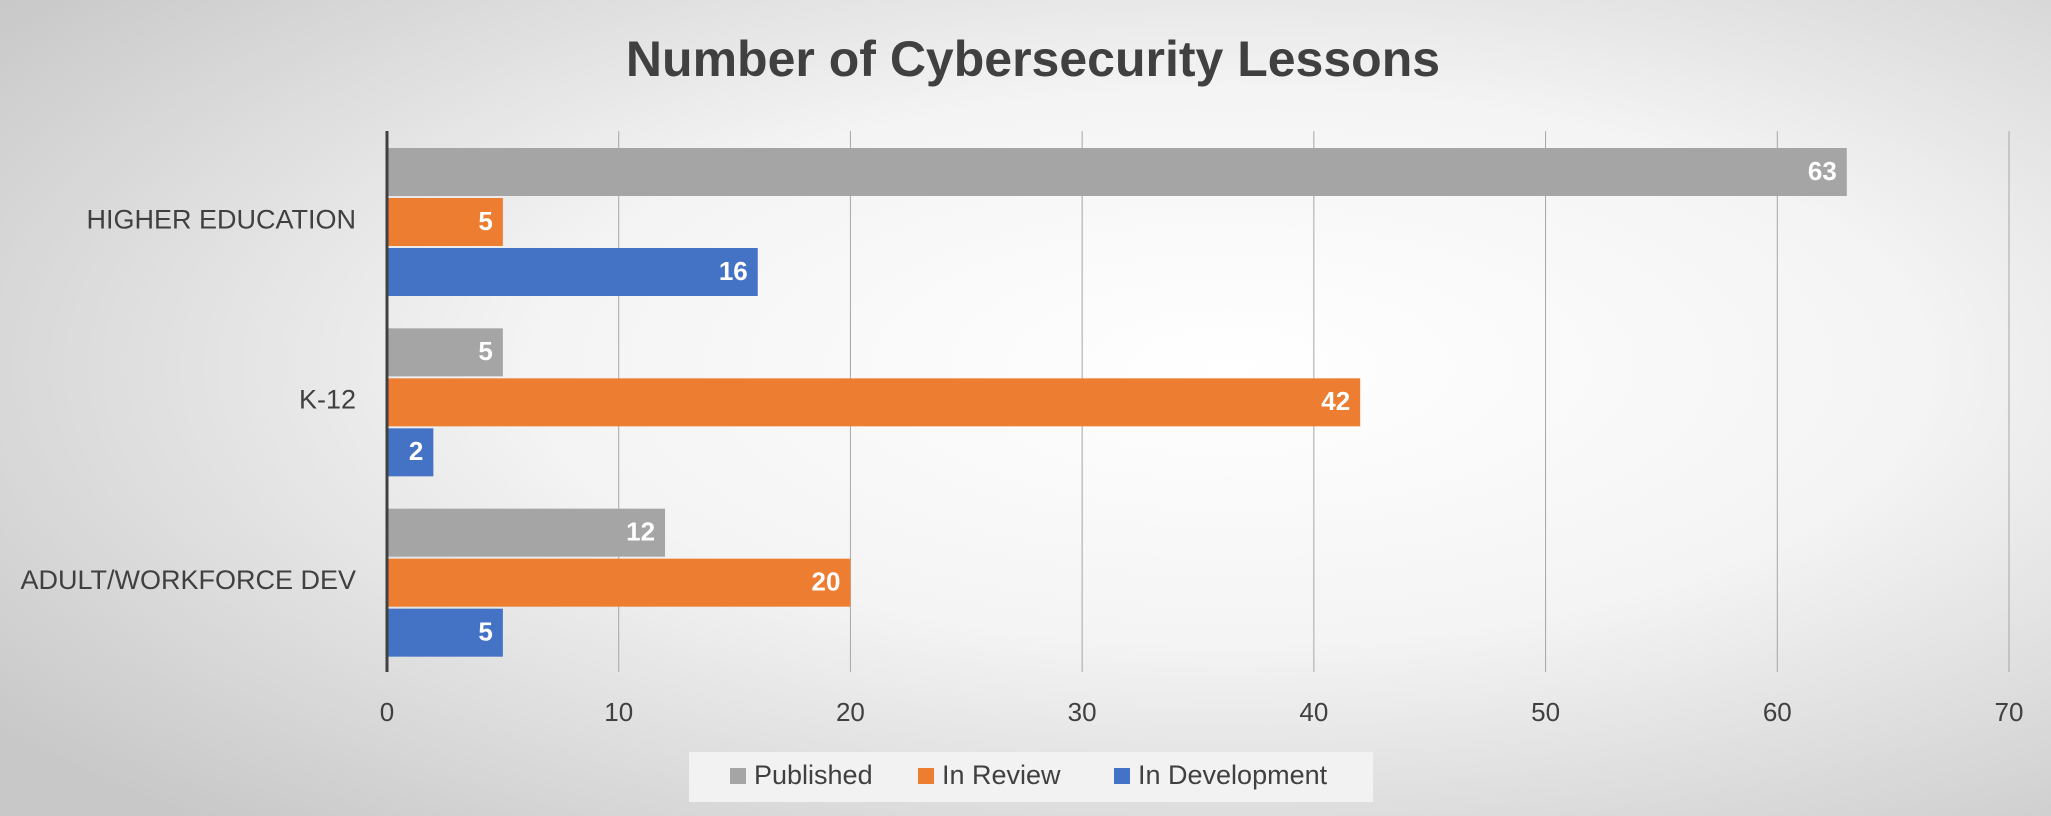 Image resolution: width=2051 pixels, height=816 pixels. Describe the element at coordinates (221, 219) in the screenshot. I see `y-tick-label: HIGHER EDUCATION` at that location.